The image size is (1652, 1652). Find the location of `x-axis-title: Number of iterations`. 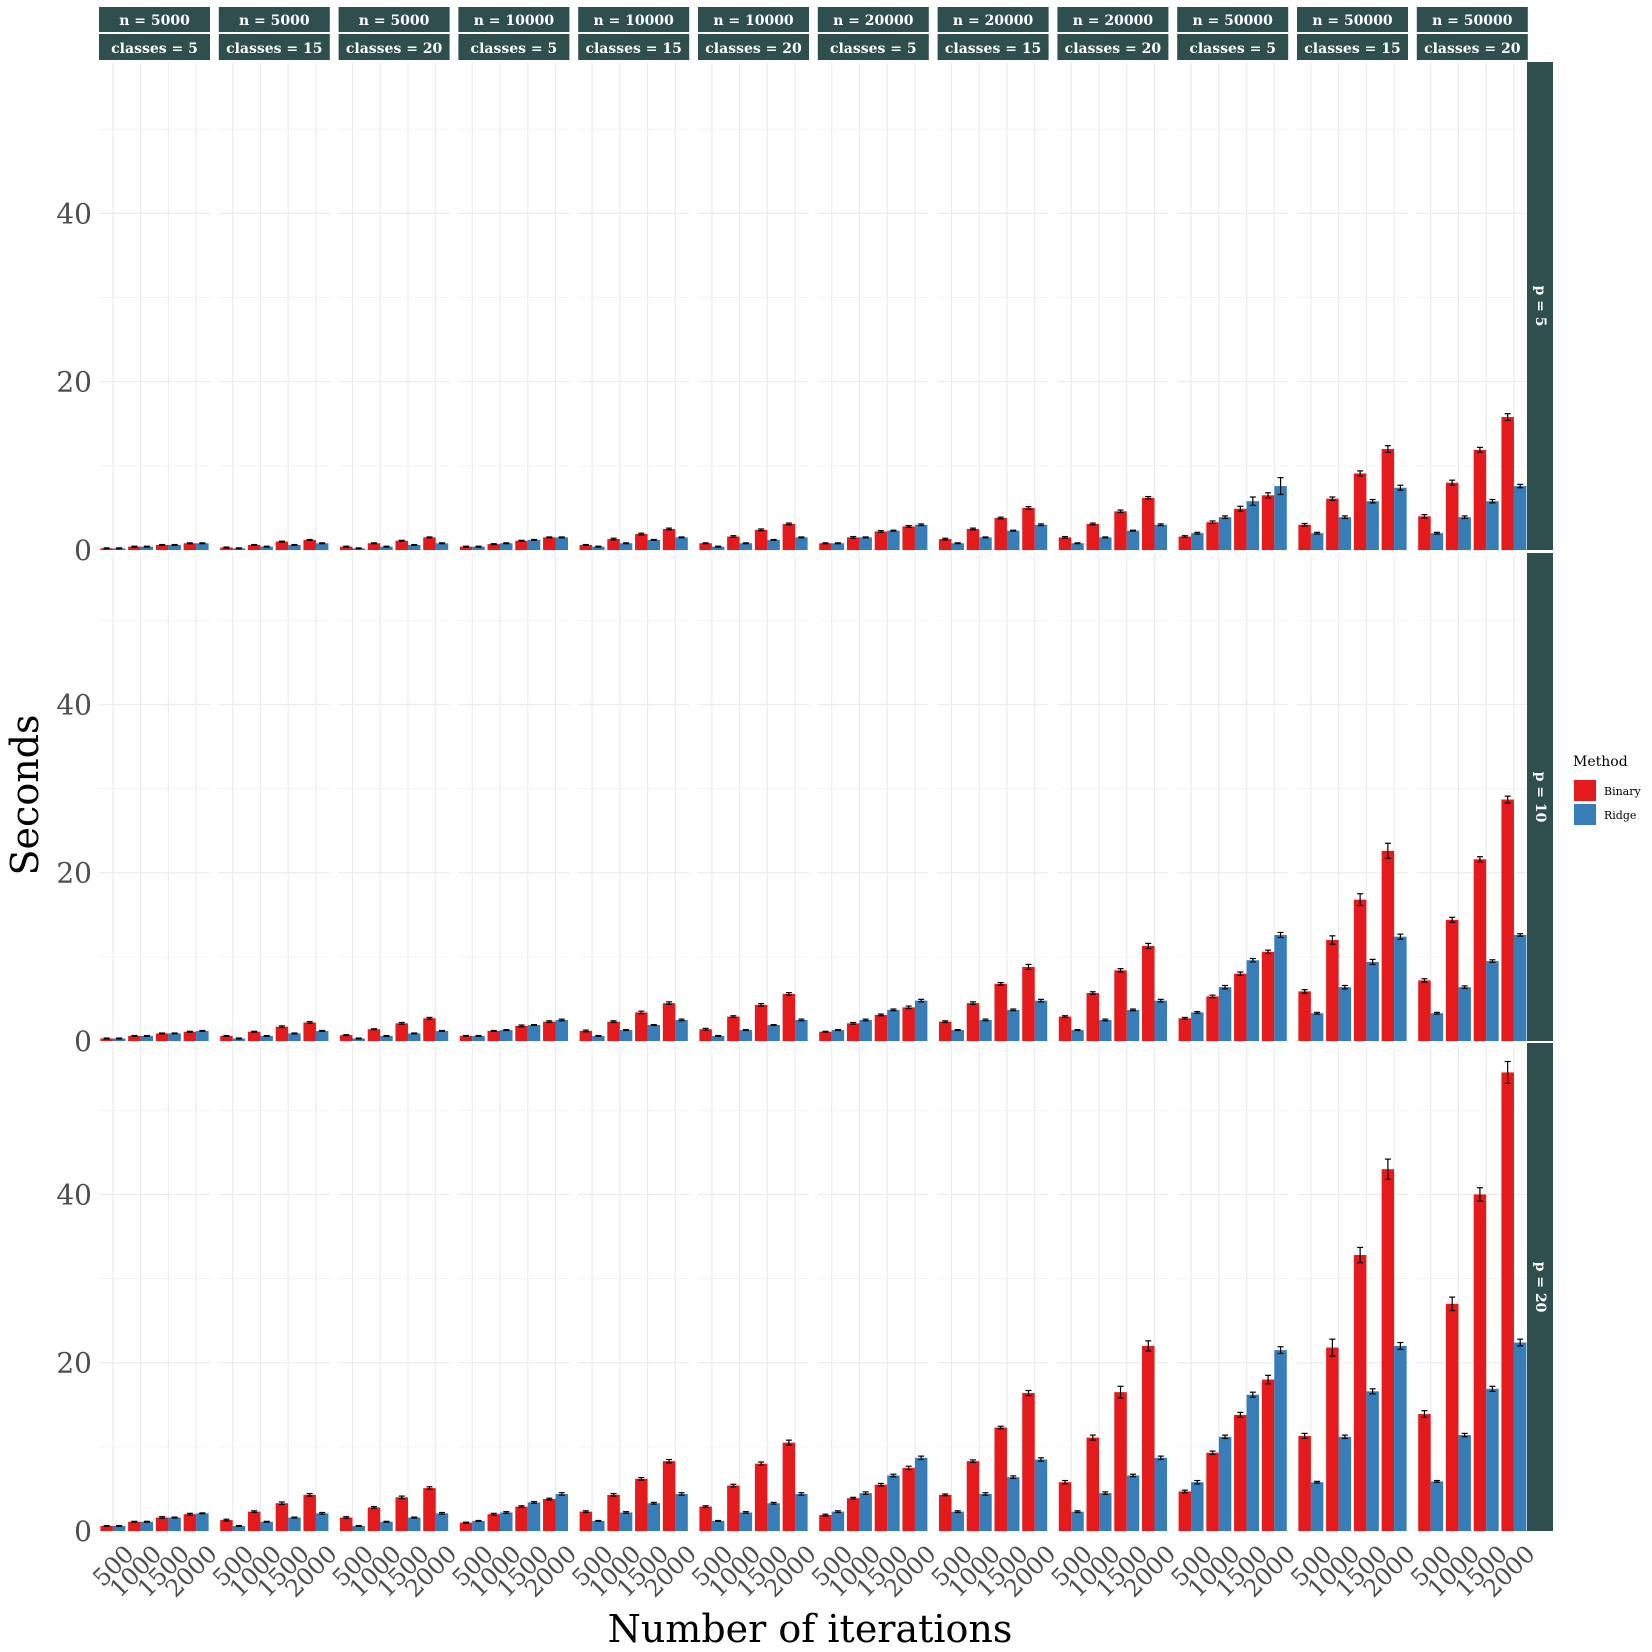

x-axis-title: Number of iterations is located at coordinates (810, 1629).